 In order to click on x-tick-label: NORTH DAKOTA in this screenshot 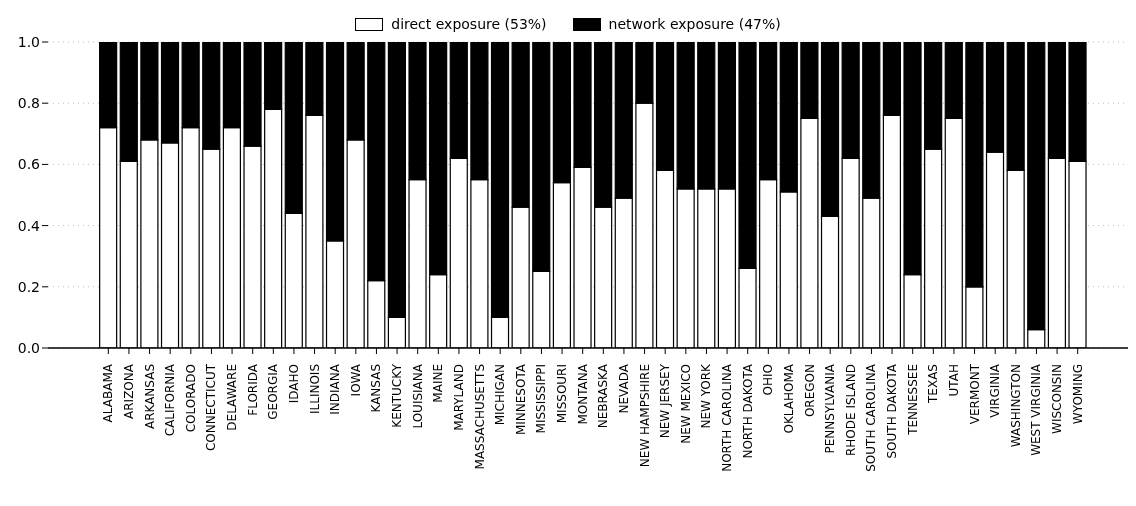, I will do `click(747, 411)`.